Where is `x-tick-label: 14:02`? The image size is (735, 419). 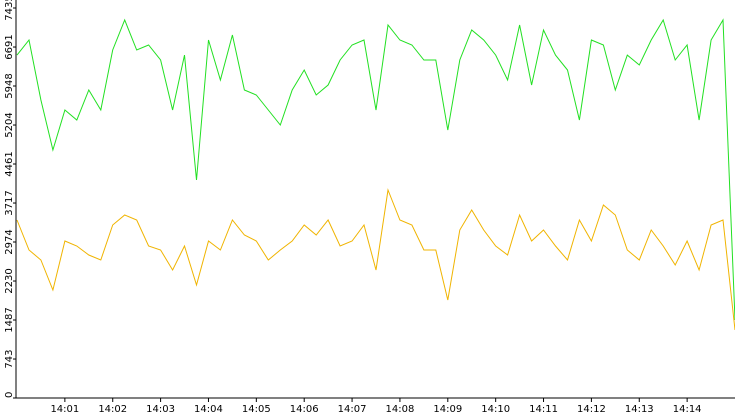
x-tick-label: 14:02 is located at coordinates (112, 409).